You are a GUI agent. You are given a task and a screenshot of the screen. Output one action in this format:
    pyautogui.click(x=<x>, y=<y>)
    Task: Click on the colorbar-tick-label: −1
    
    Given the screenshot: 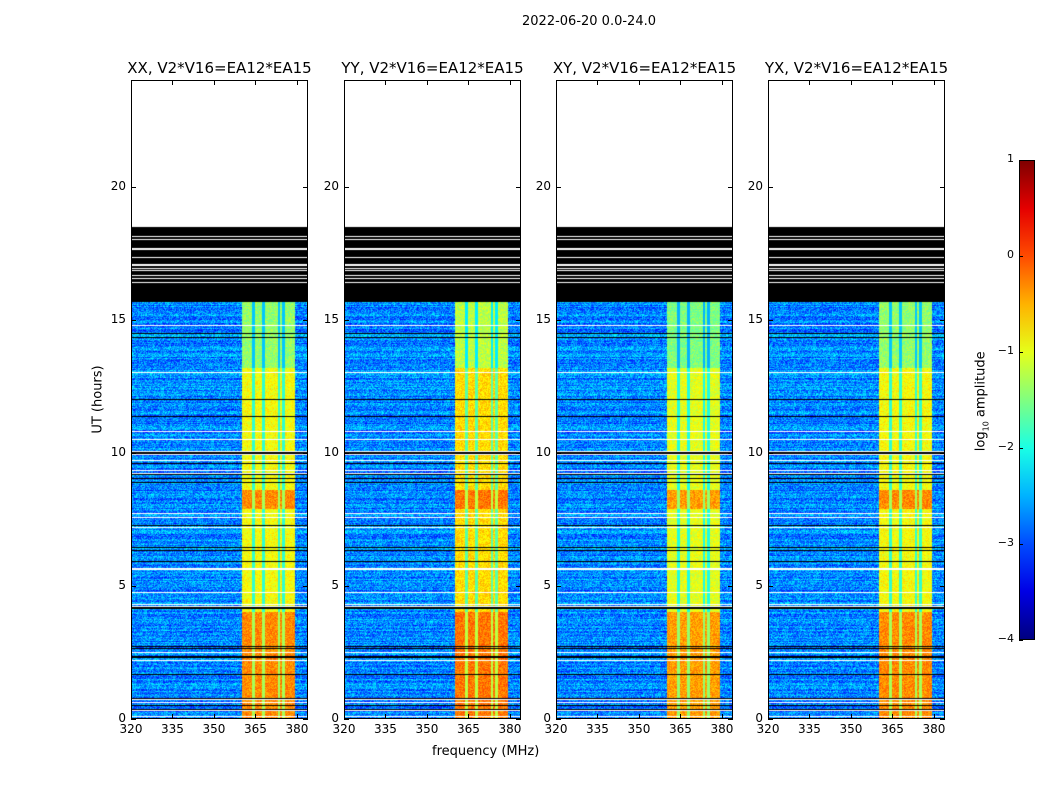 What is the action you would take?
    pyautogui.click(x=1005, y=350)
    